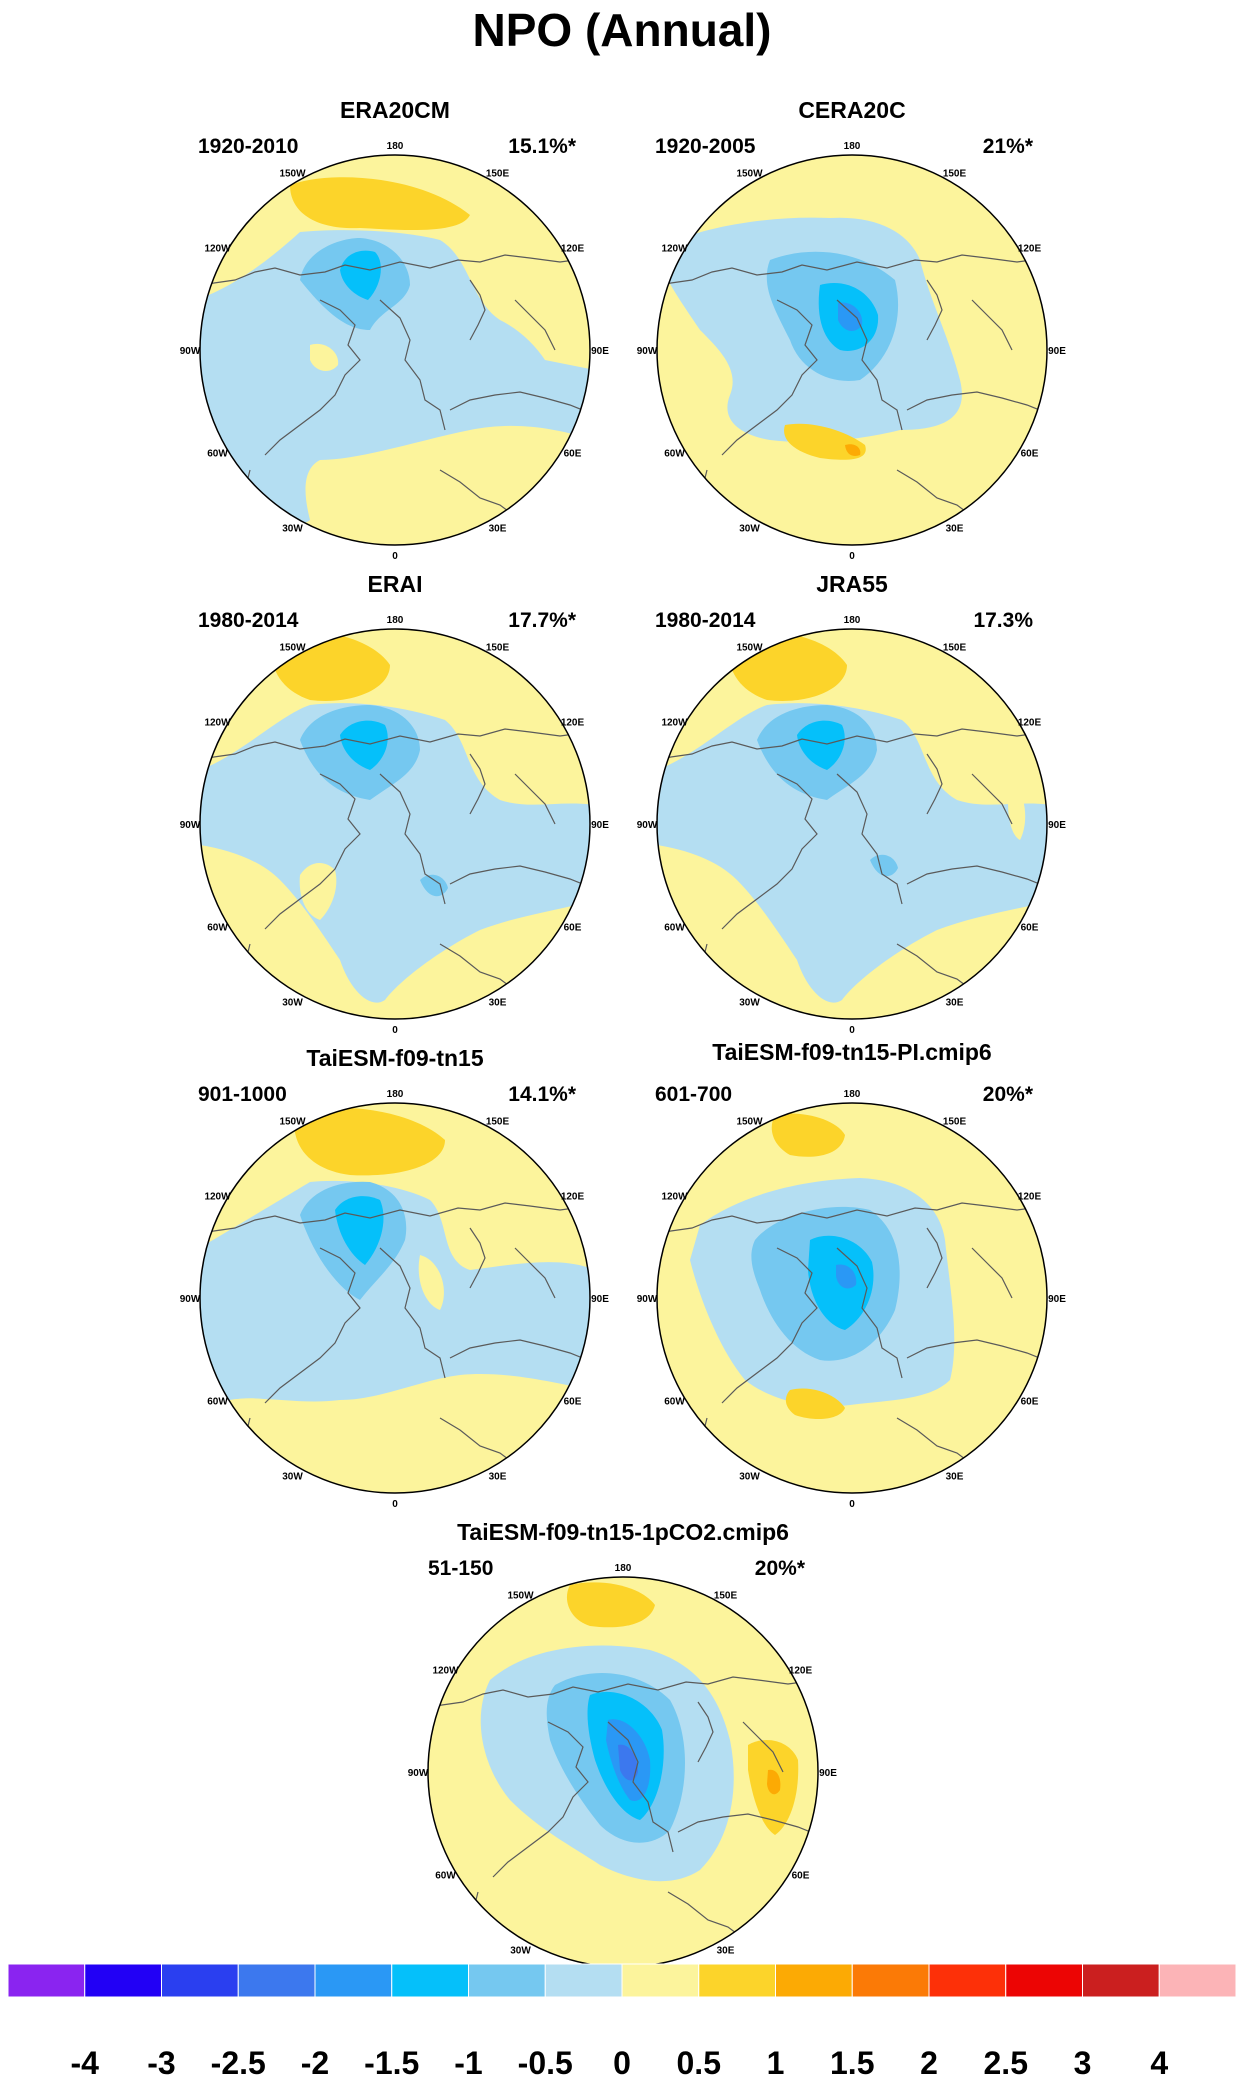 Image resolution: width=1244 pixels, height=2082 pixels. What do you see at coordinates (622, 2022) in the screenshot?
I see `colorbar: -4 -3 -2.5 -2 -1.5 -1 -0.5 0 0.5 1 1.5 2 2.5 3 4` at bounding box center [622, 2022].